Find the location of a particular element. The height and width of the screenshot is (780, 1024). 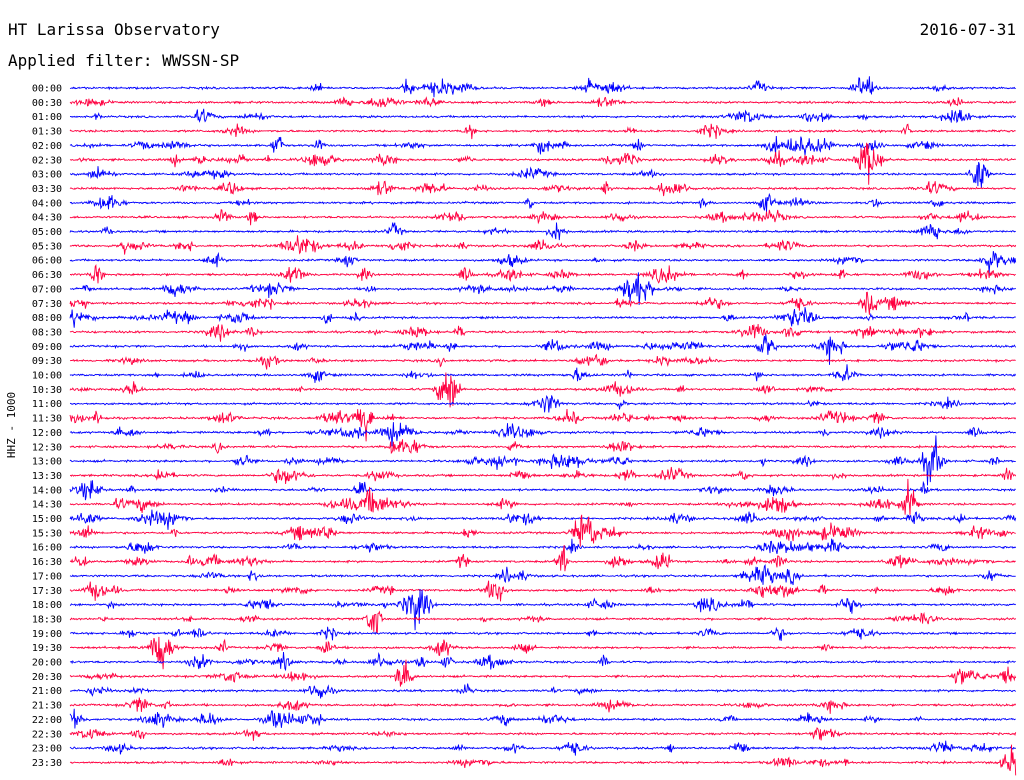

seismic-trace-2030 is located at coordinates (543, 673).